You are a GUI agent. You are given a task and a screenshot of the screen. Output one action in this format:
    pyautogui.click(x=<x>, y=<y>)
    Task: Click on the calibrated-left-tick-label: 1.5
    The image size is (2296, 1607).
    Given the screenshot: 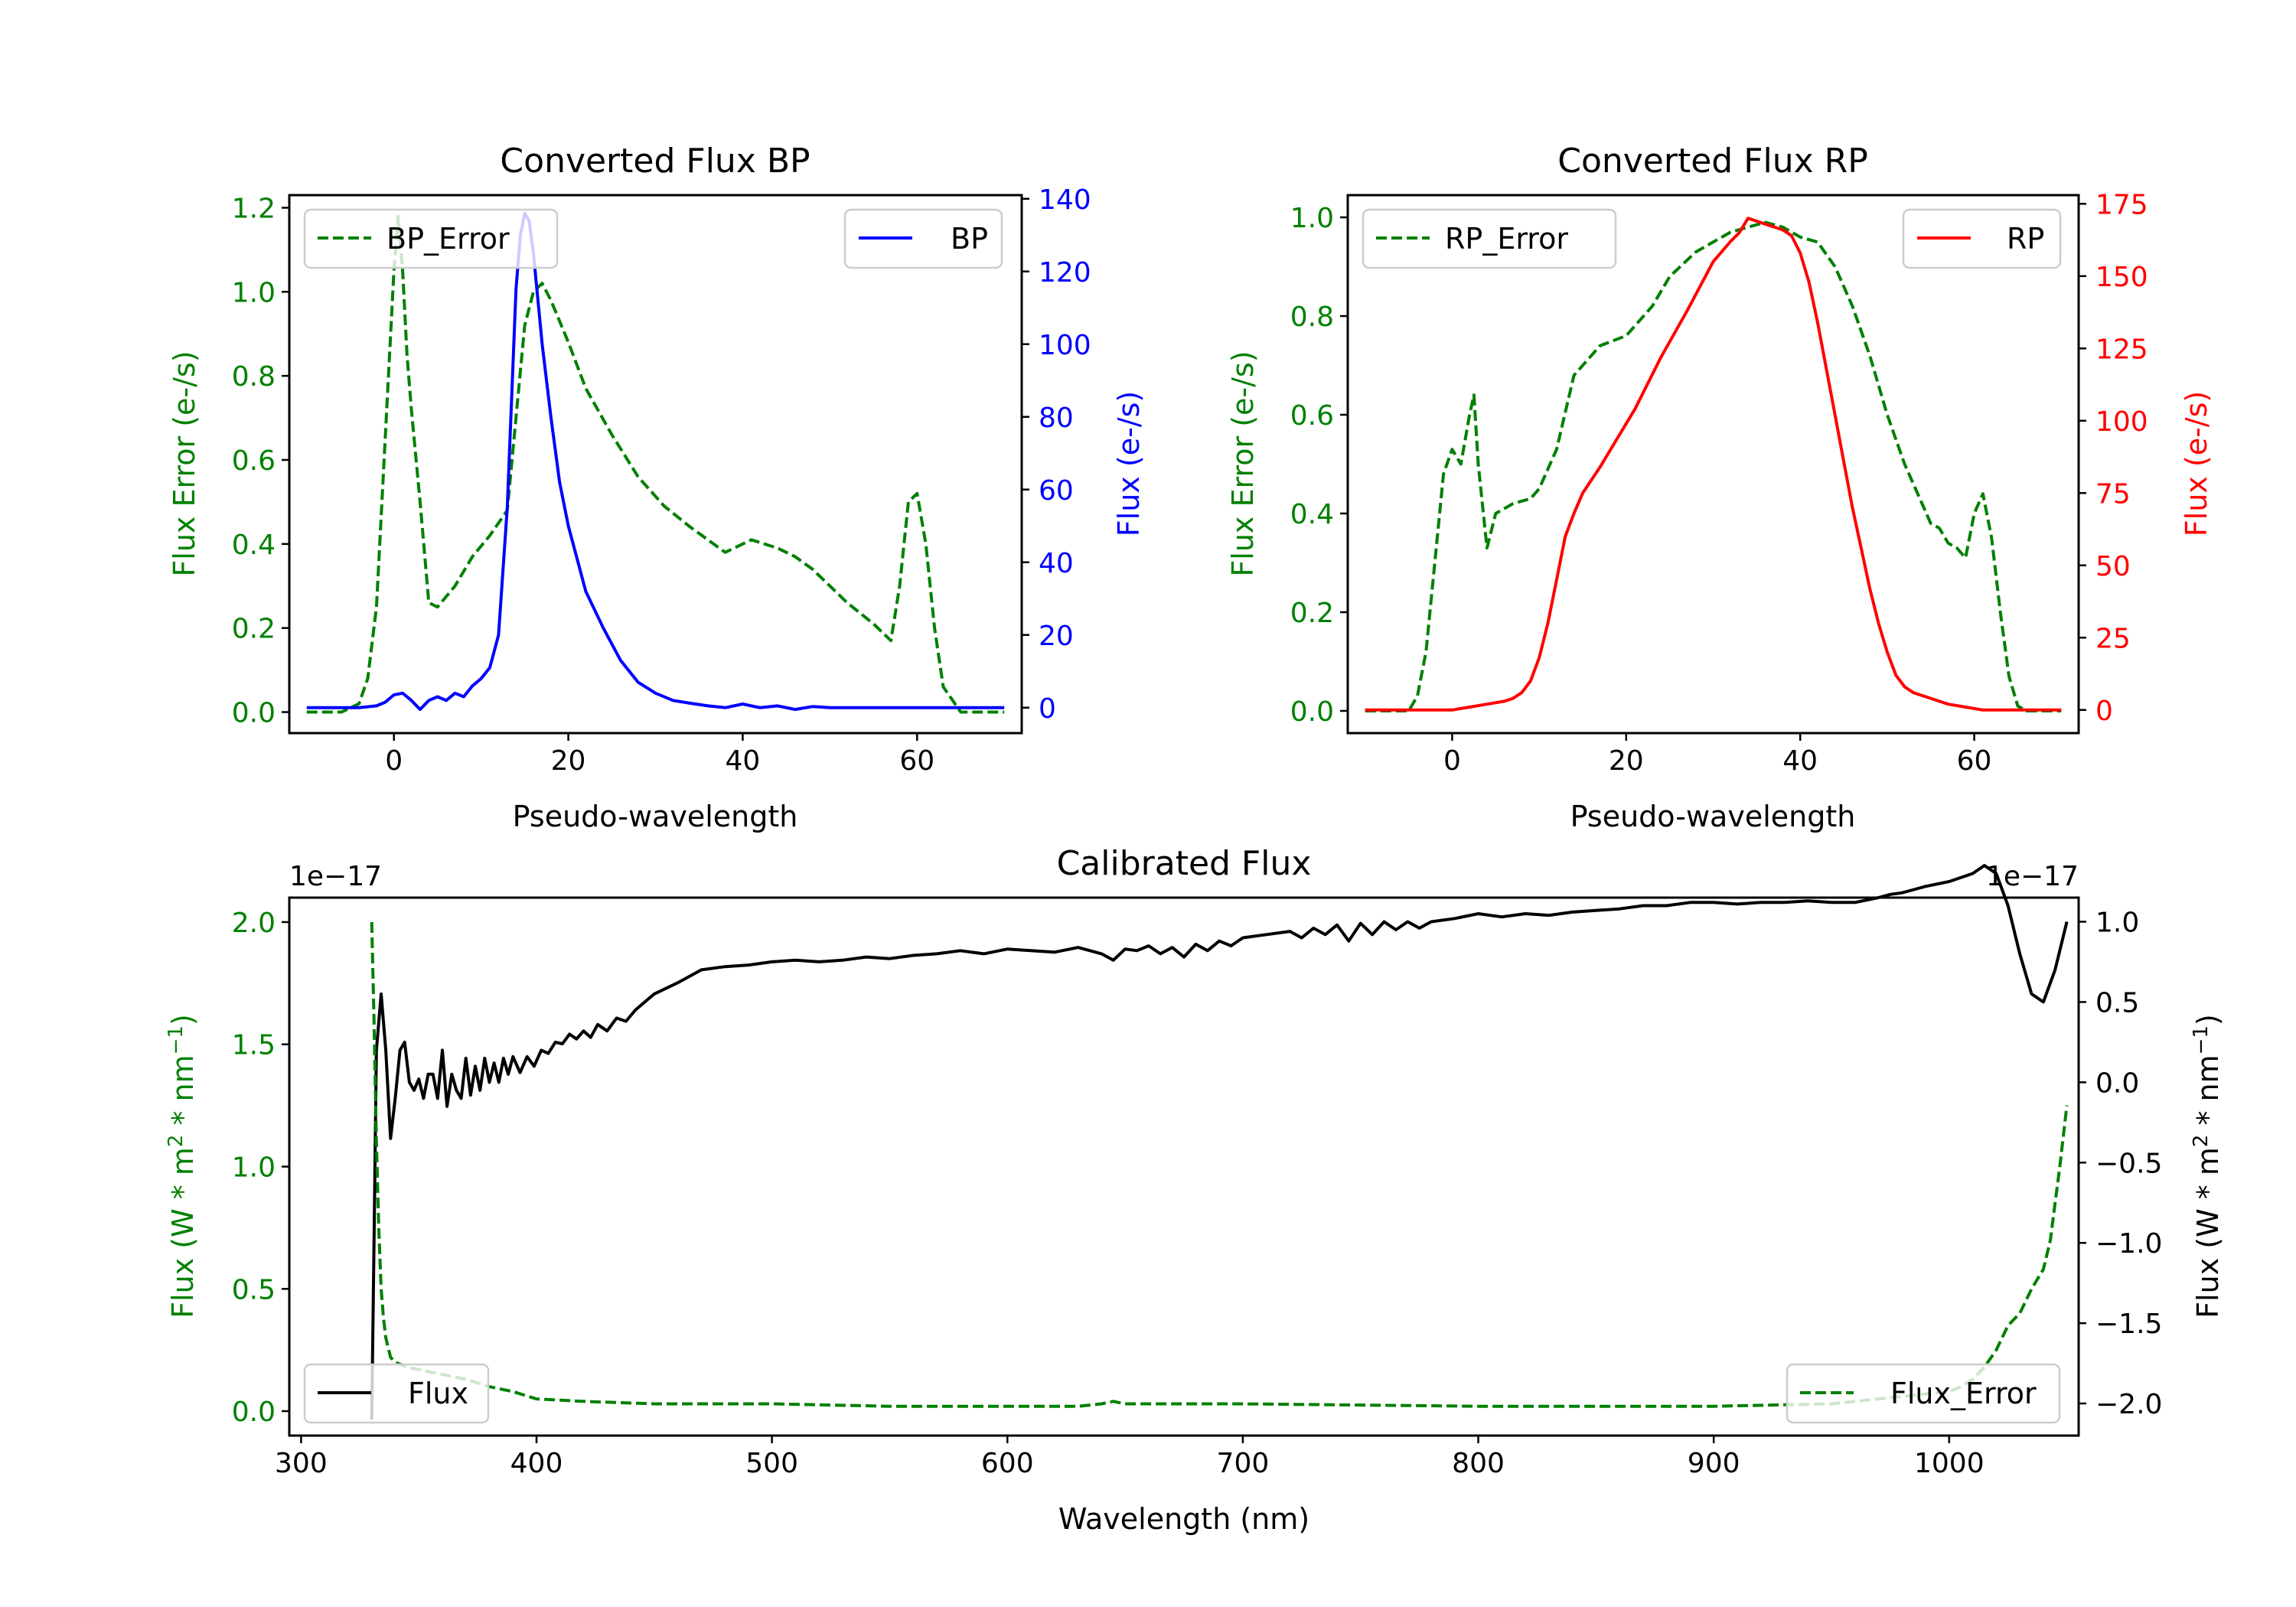 What is the action you would take?
    pyautogui.click(x=254, y=1045)
    